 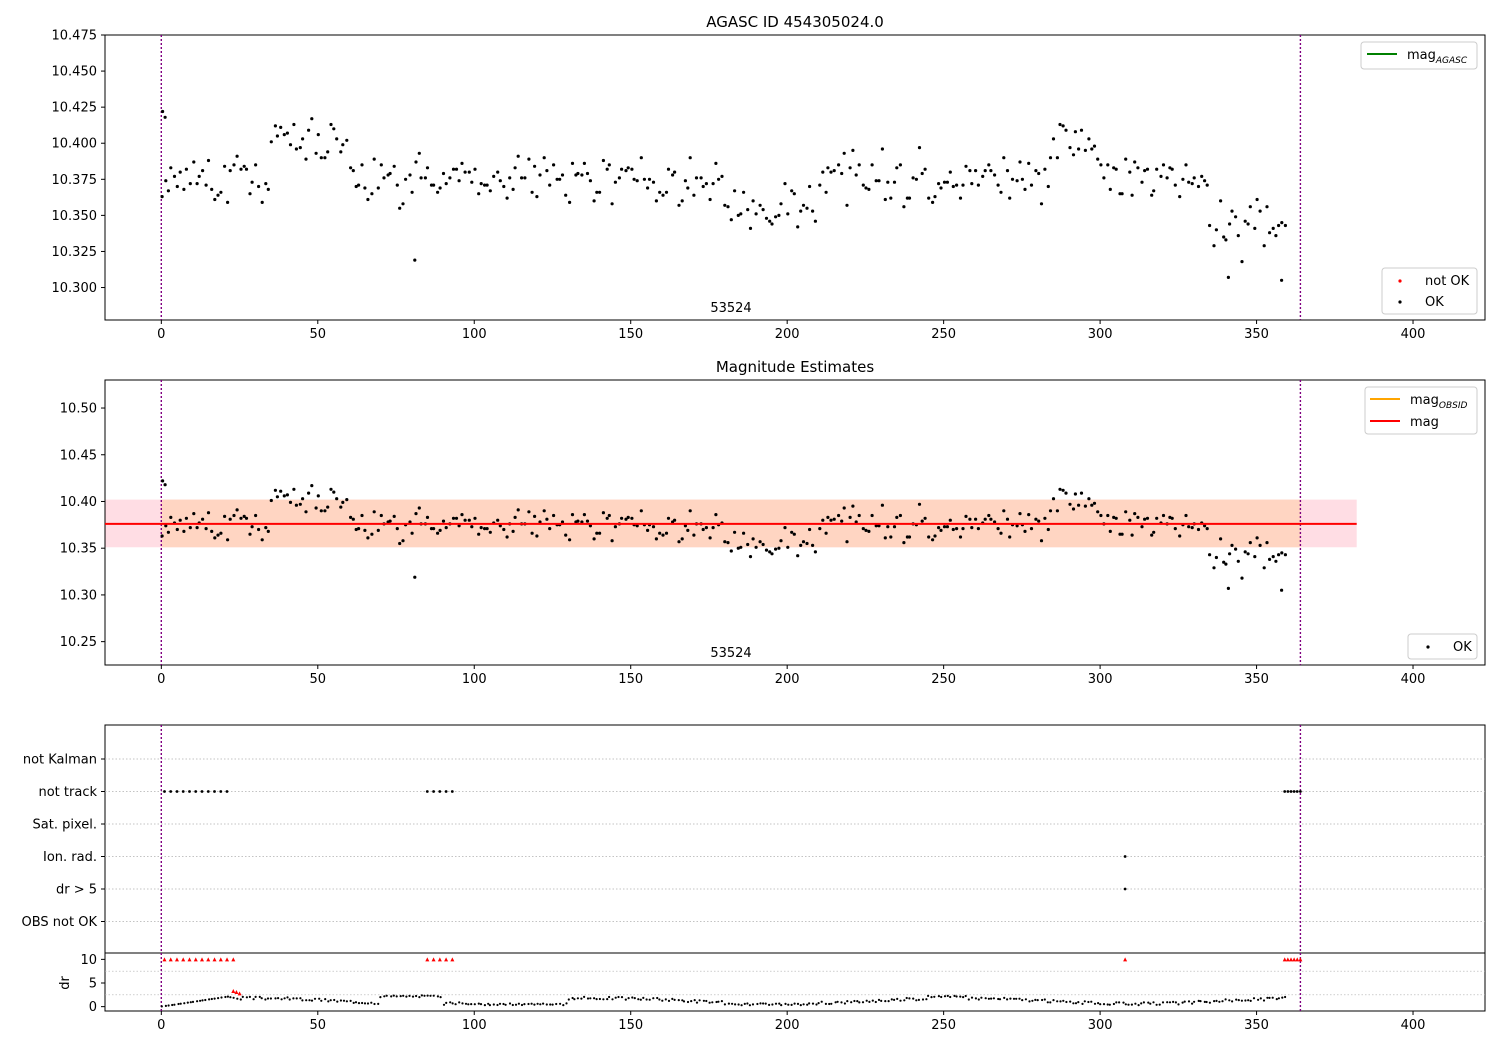 I want to click on panel2-legend-lower: OK, so click(x=1442, y=646).